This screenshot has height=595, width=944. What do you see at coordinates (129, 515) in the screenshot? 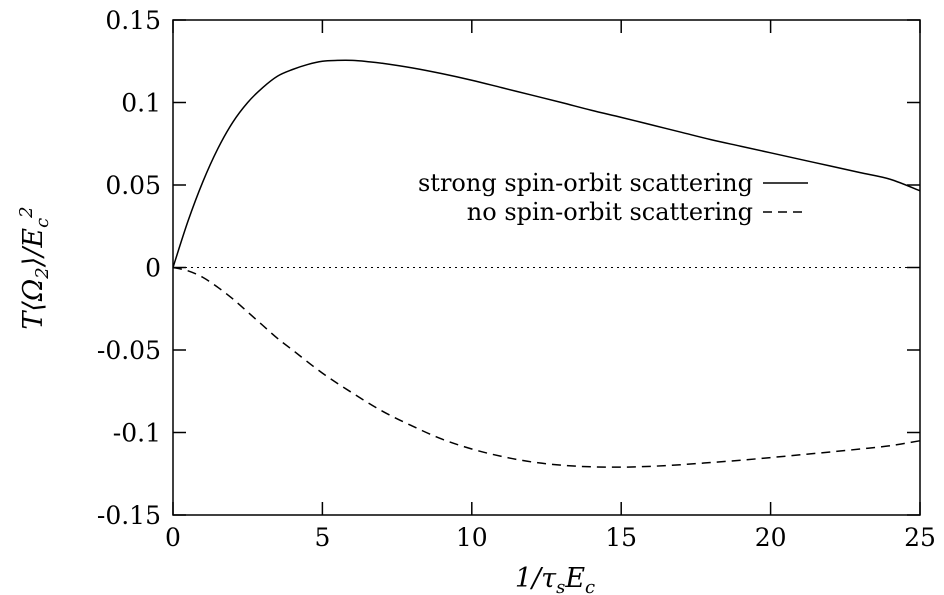
I see `y-tick-label: -0.15` at bounding box center [129, 515].